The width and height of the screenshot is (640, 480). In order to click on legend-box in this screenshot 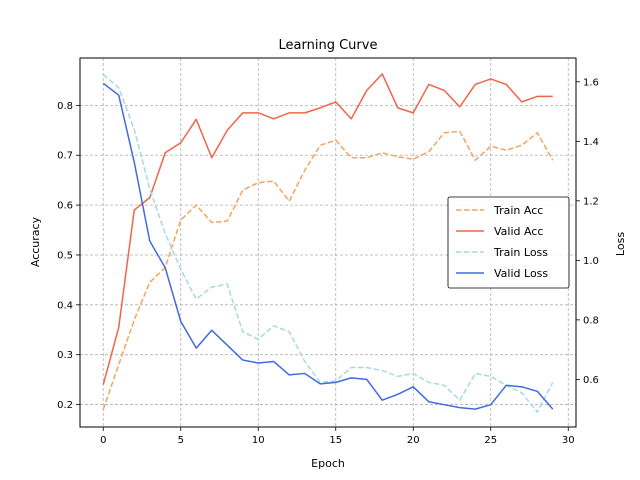, I will do `click(508, 242)`.